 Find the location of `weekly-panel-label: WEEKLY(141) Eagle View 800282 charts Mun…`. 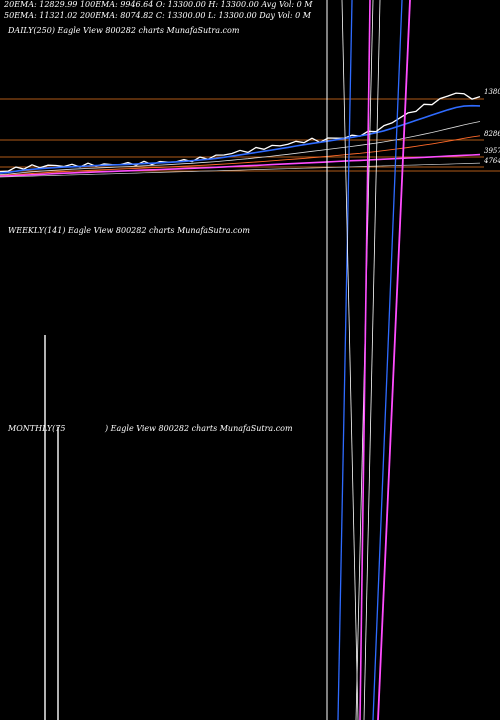

weekly-panel-label: WEEKLY(141) Eagle View 800282 charts Mun… is located at coordinates (129, 230).